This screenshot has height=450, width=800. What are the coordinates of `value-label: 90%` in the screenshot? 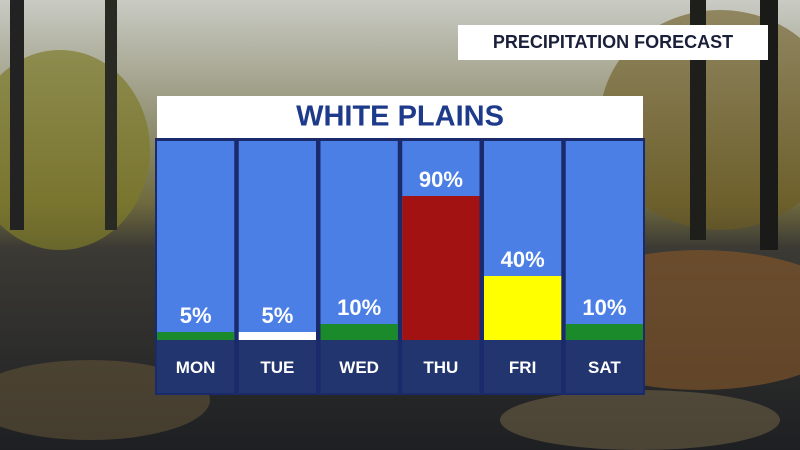 It's located at (441, 179).